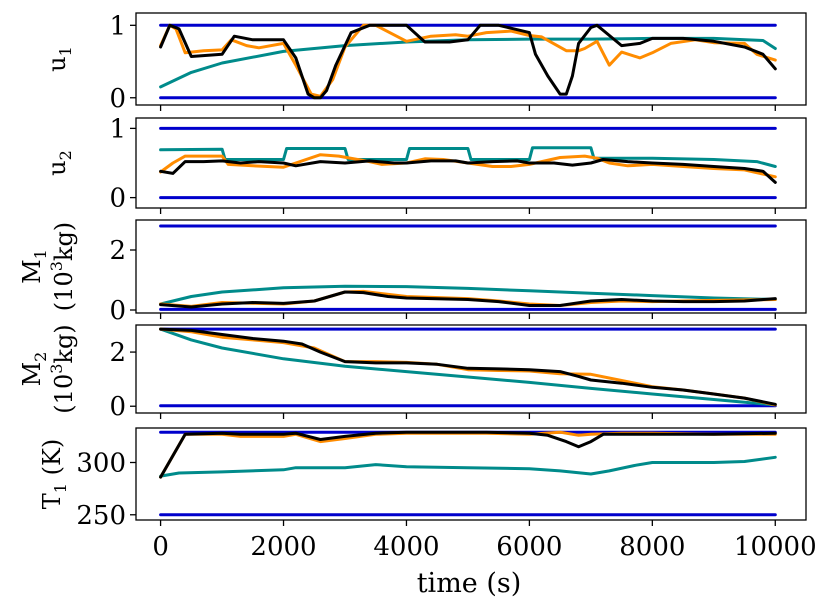 The image size is (831, 615). What do you see at coordinates (652, 547) in the screenshot?
I see `xtick-label-5: 8000` at bounding box center [652, 547].